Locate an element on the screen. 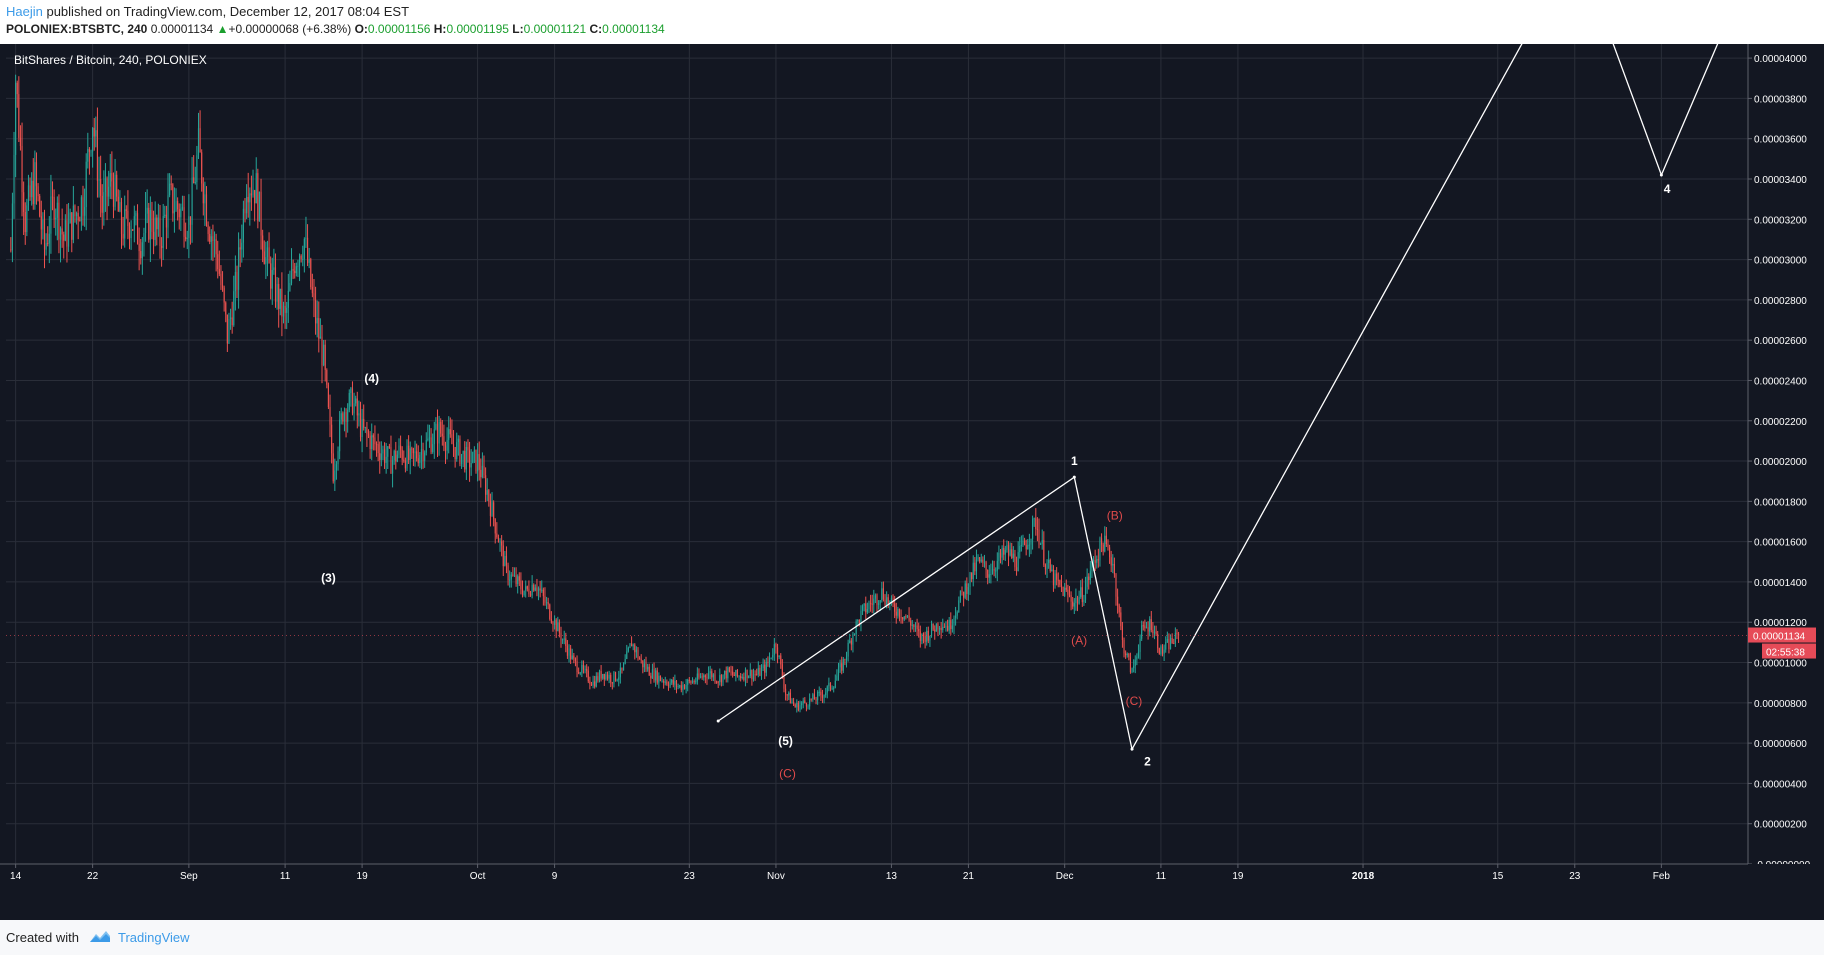  tradingview-link: TradingView is located at coordinates (154, 937).